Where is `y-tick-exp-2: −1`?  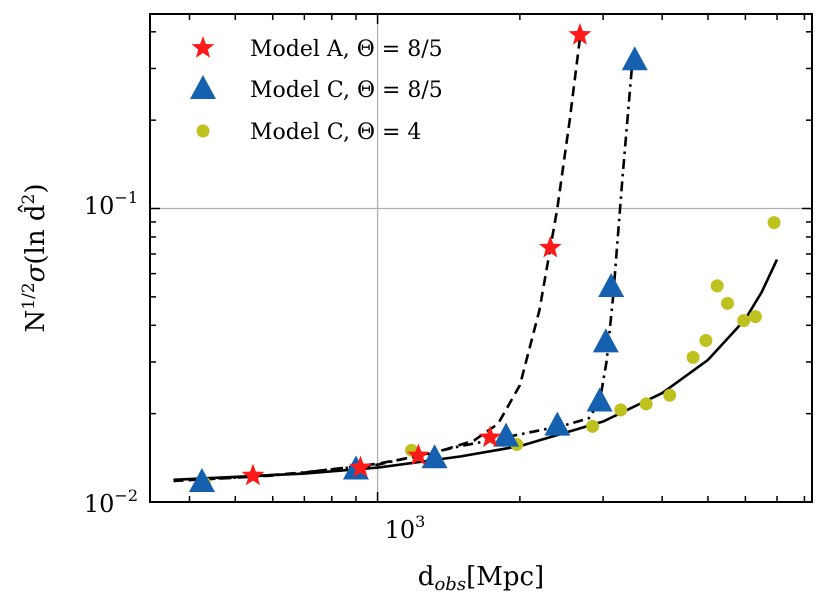
y-tick-exp-2: −1 is located at coordinates (126, 197).